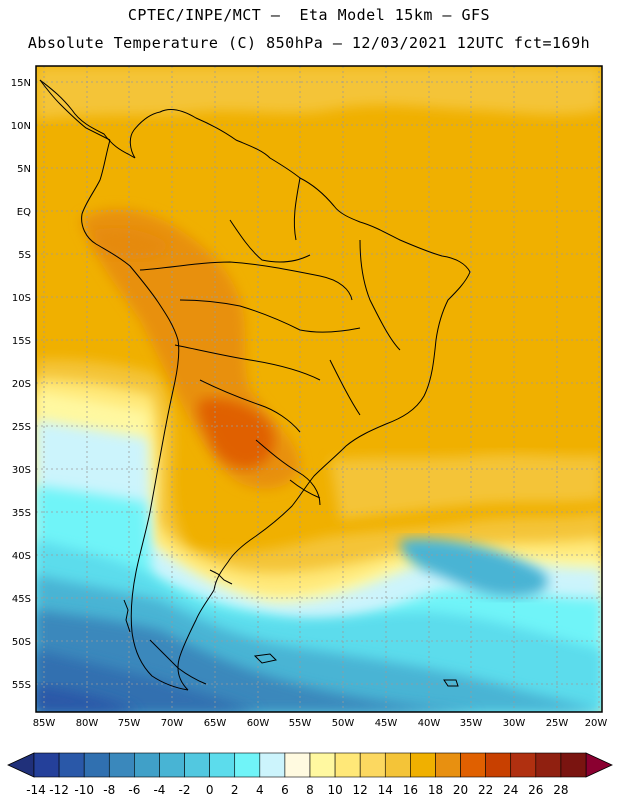  Describe the element at coordinates (485, 790) in the screenshot. I see `colorbar-label: 22` at that location.